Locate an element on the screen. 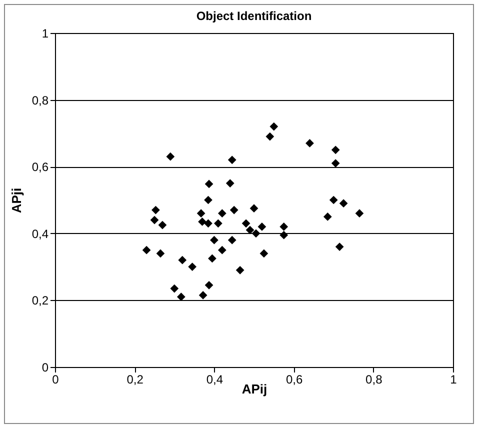 This screenshot has height=430, width=480. y-axis-title: APji is located at coordinates (16, 201).